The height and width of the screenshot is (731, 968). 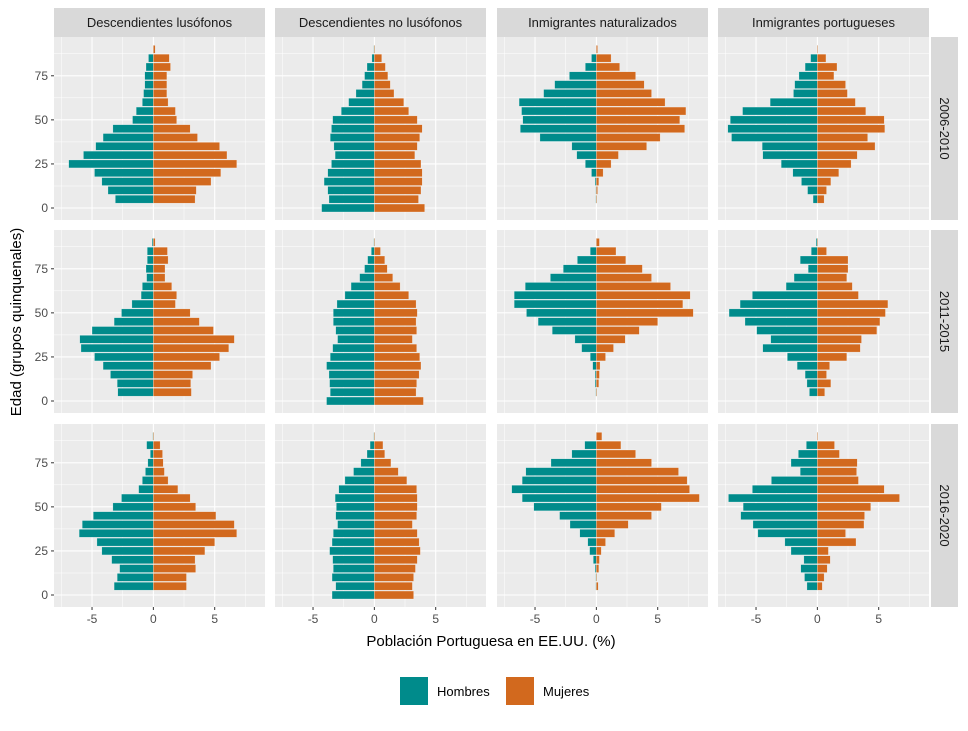 I want to click on y-axis-title: Edad (grupos quinquenales), so click(x=16, y=322).